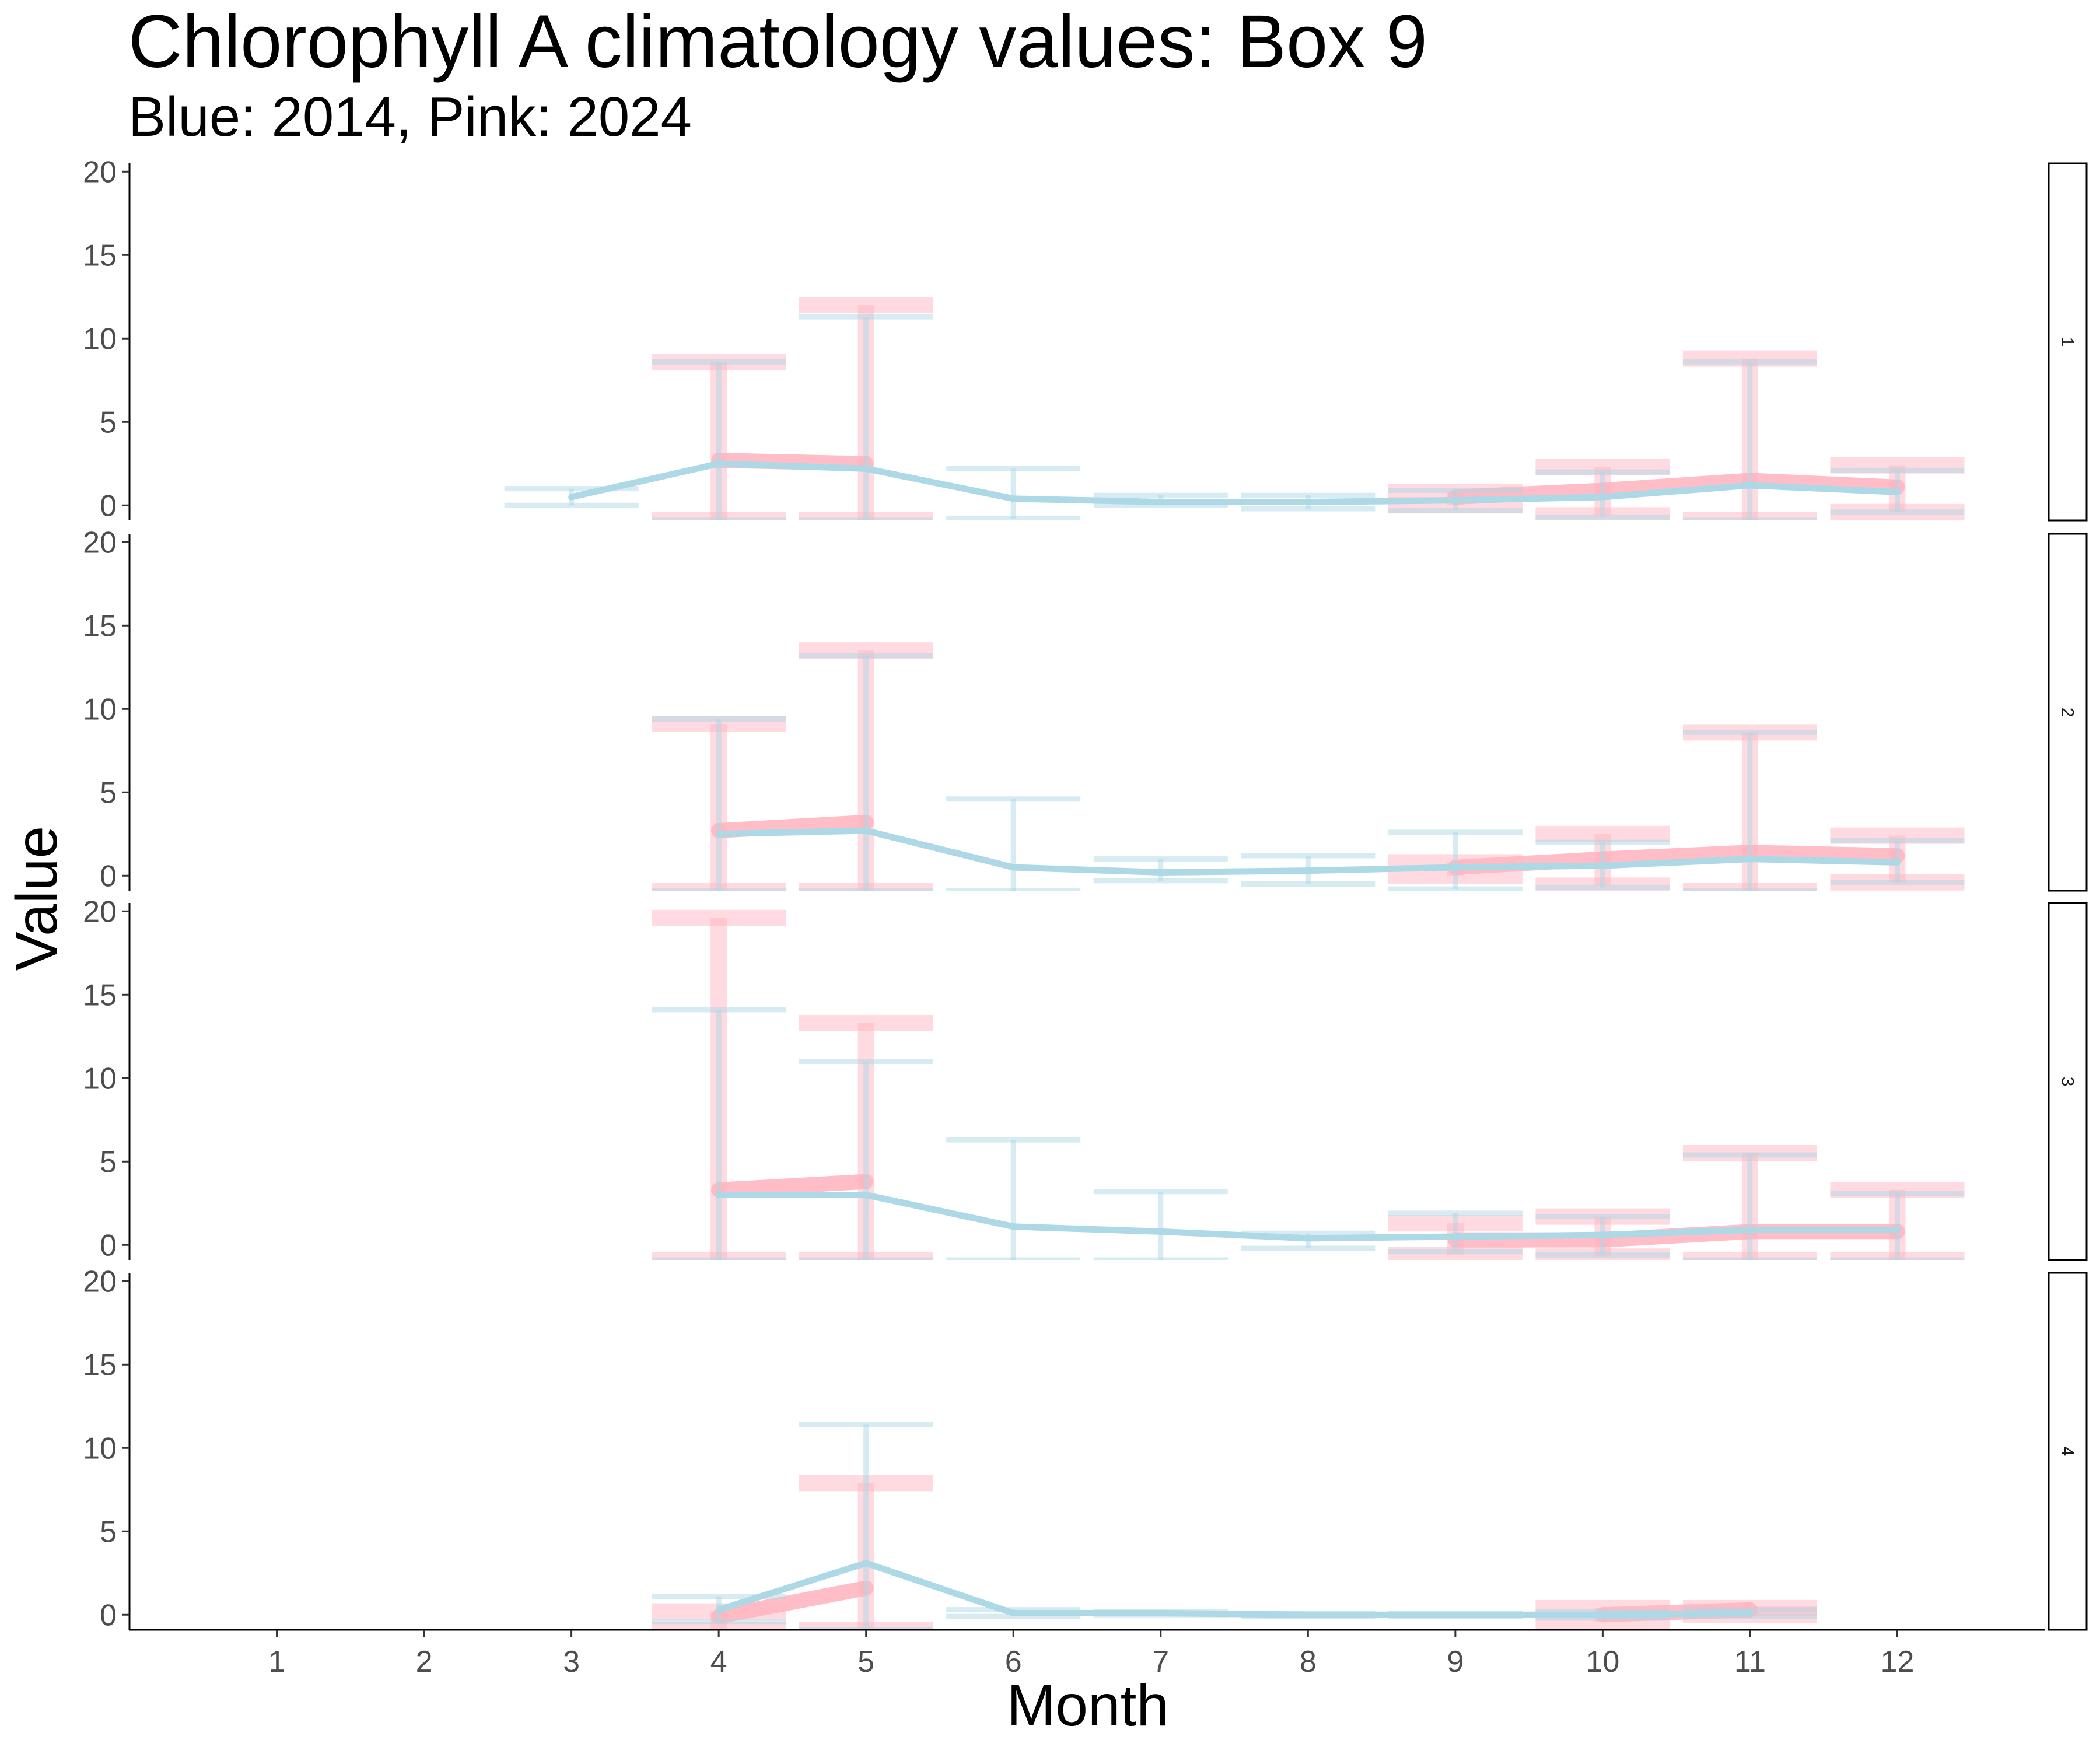  I want to click on chart-subtitle: Blue: 2014, Pink: 2024, so click(410, 117).